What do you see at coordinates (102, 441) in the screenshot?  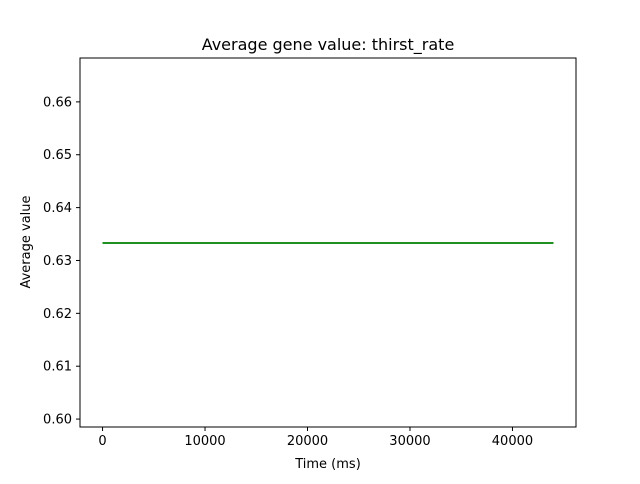 I see `x-tick-label: 0` at bounding box center [102, 441].